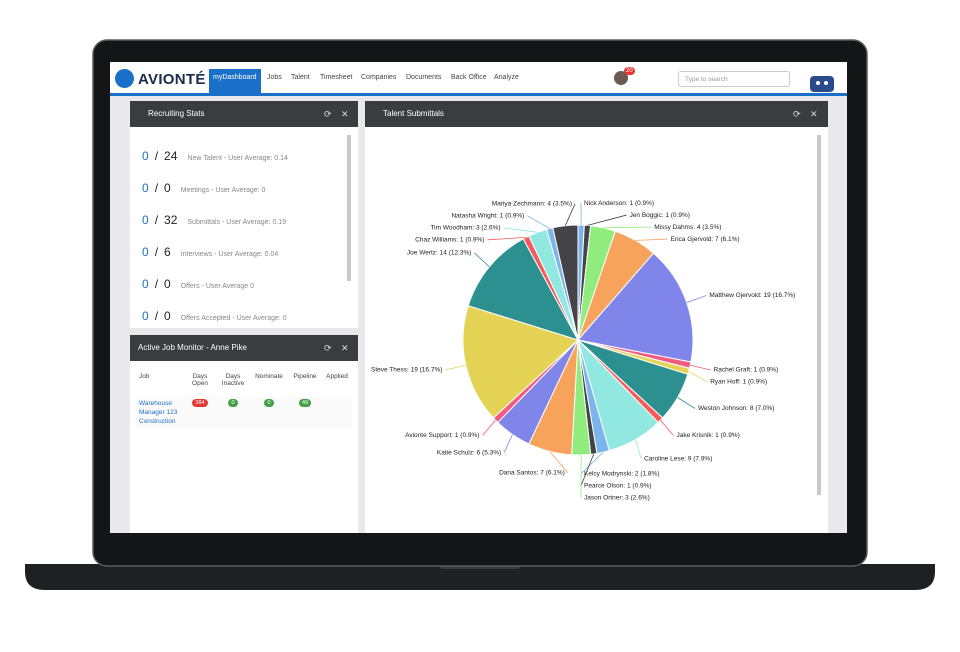  What do you see at coordinates (269, 376) in the screenshot?
I see `col-header: Nominate` at bounding box center [269, 376].